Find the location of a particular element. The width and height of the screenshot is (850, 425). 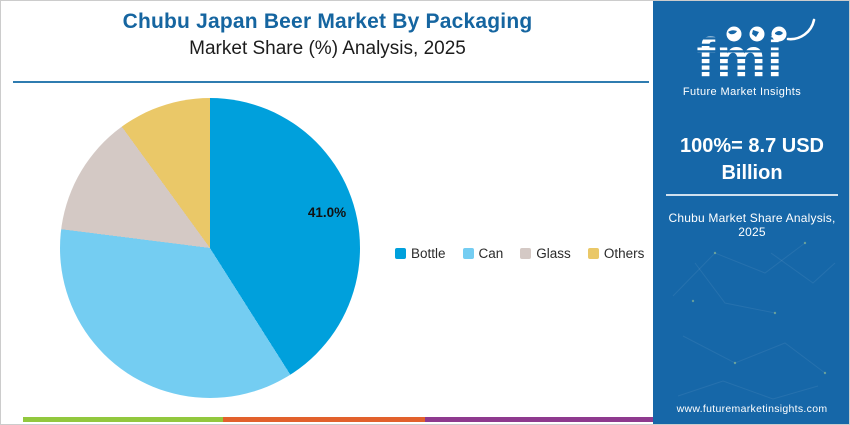

legend-label-others: Others is located at coordinates (624, 253).